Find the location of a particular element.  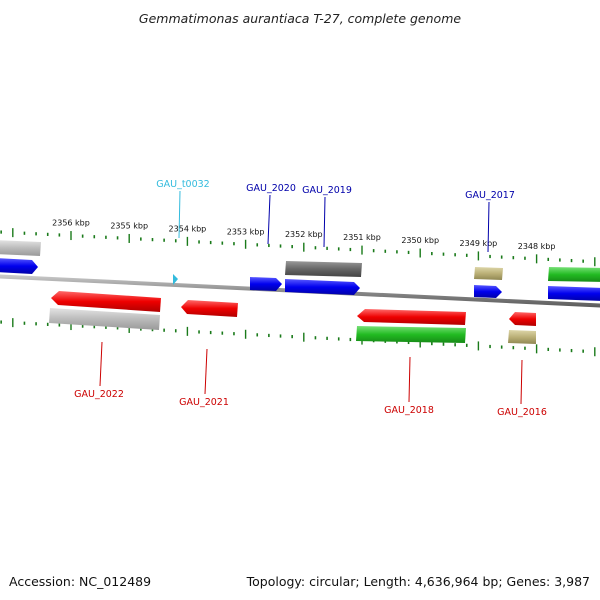

outer-tick-ring is located at coordinates (298, 247).